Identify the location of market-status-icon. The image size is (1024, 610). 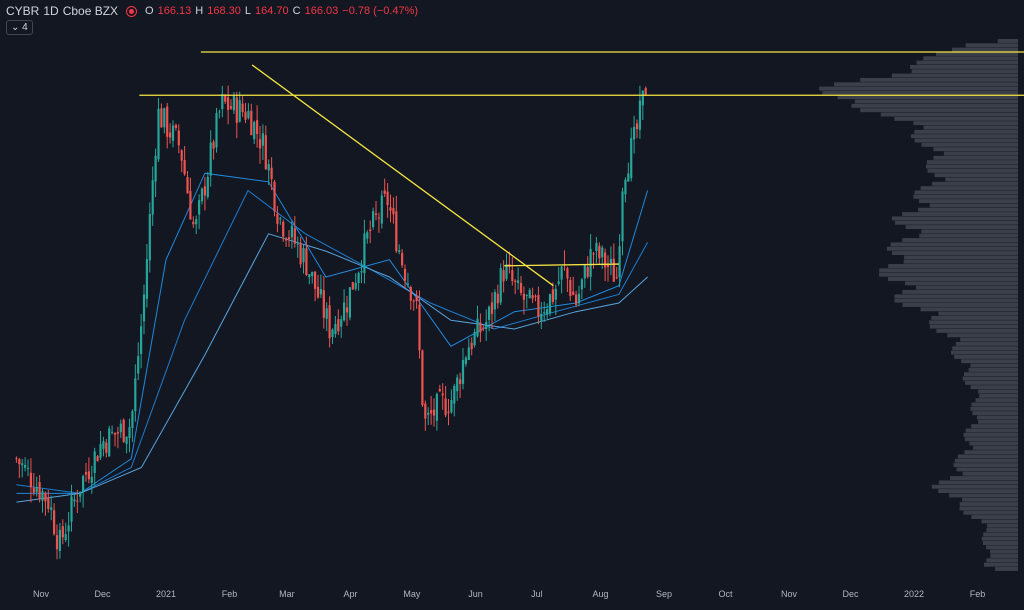
(132, 11).